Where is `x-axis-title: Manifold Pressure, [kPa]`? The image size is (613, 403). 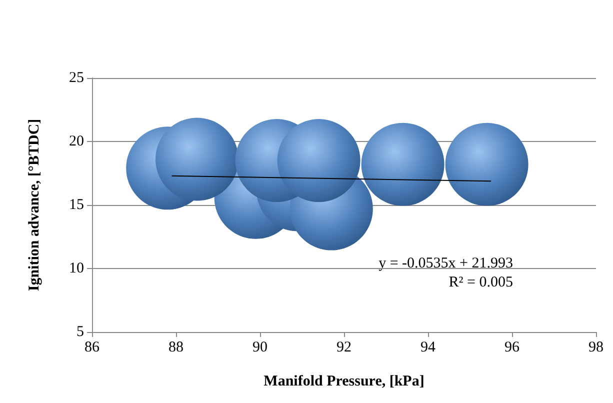 x-axis-title: Manifold Pressure, [kPa] is located at coordinates (344, 382).